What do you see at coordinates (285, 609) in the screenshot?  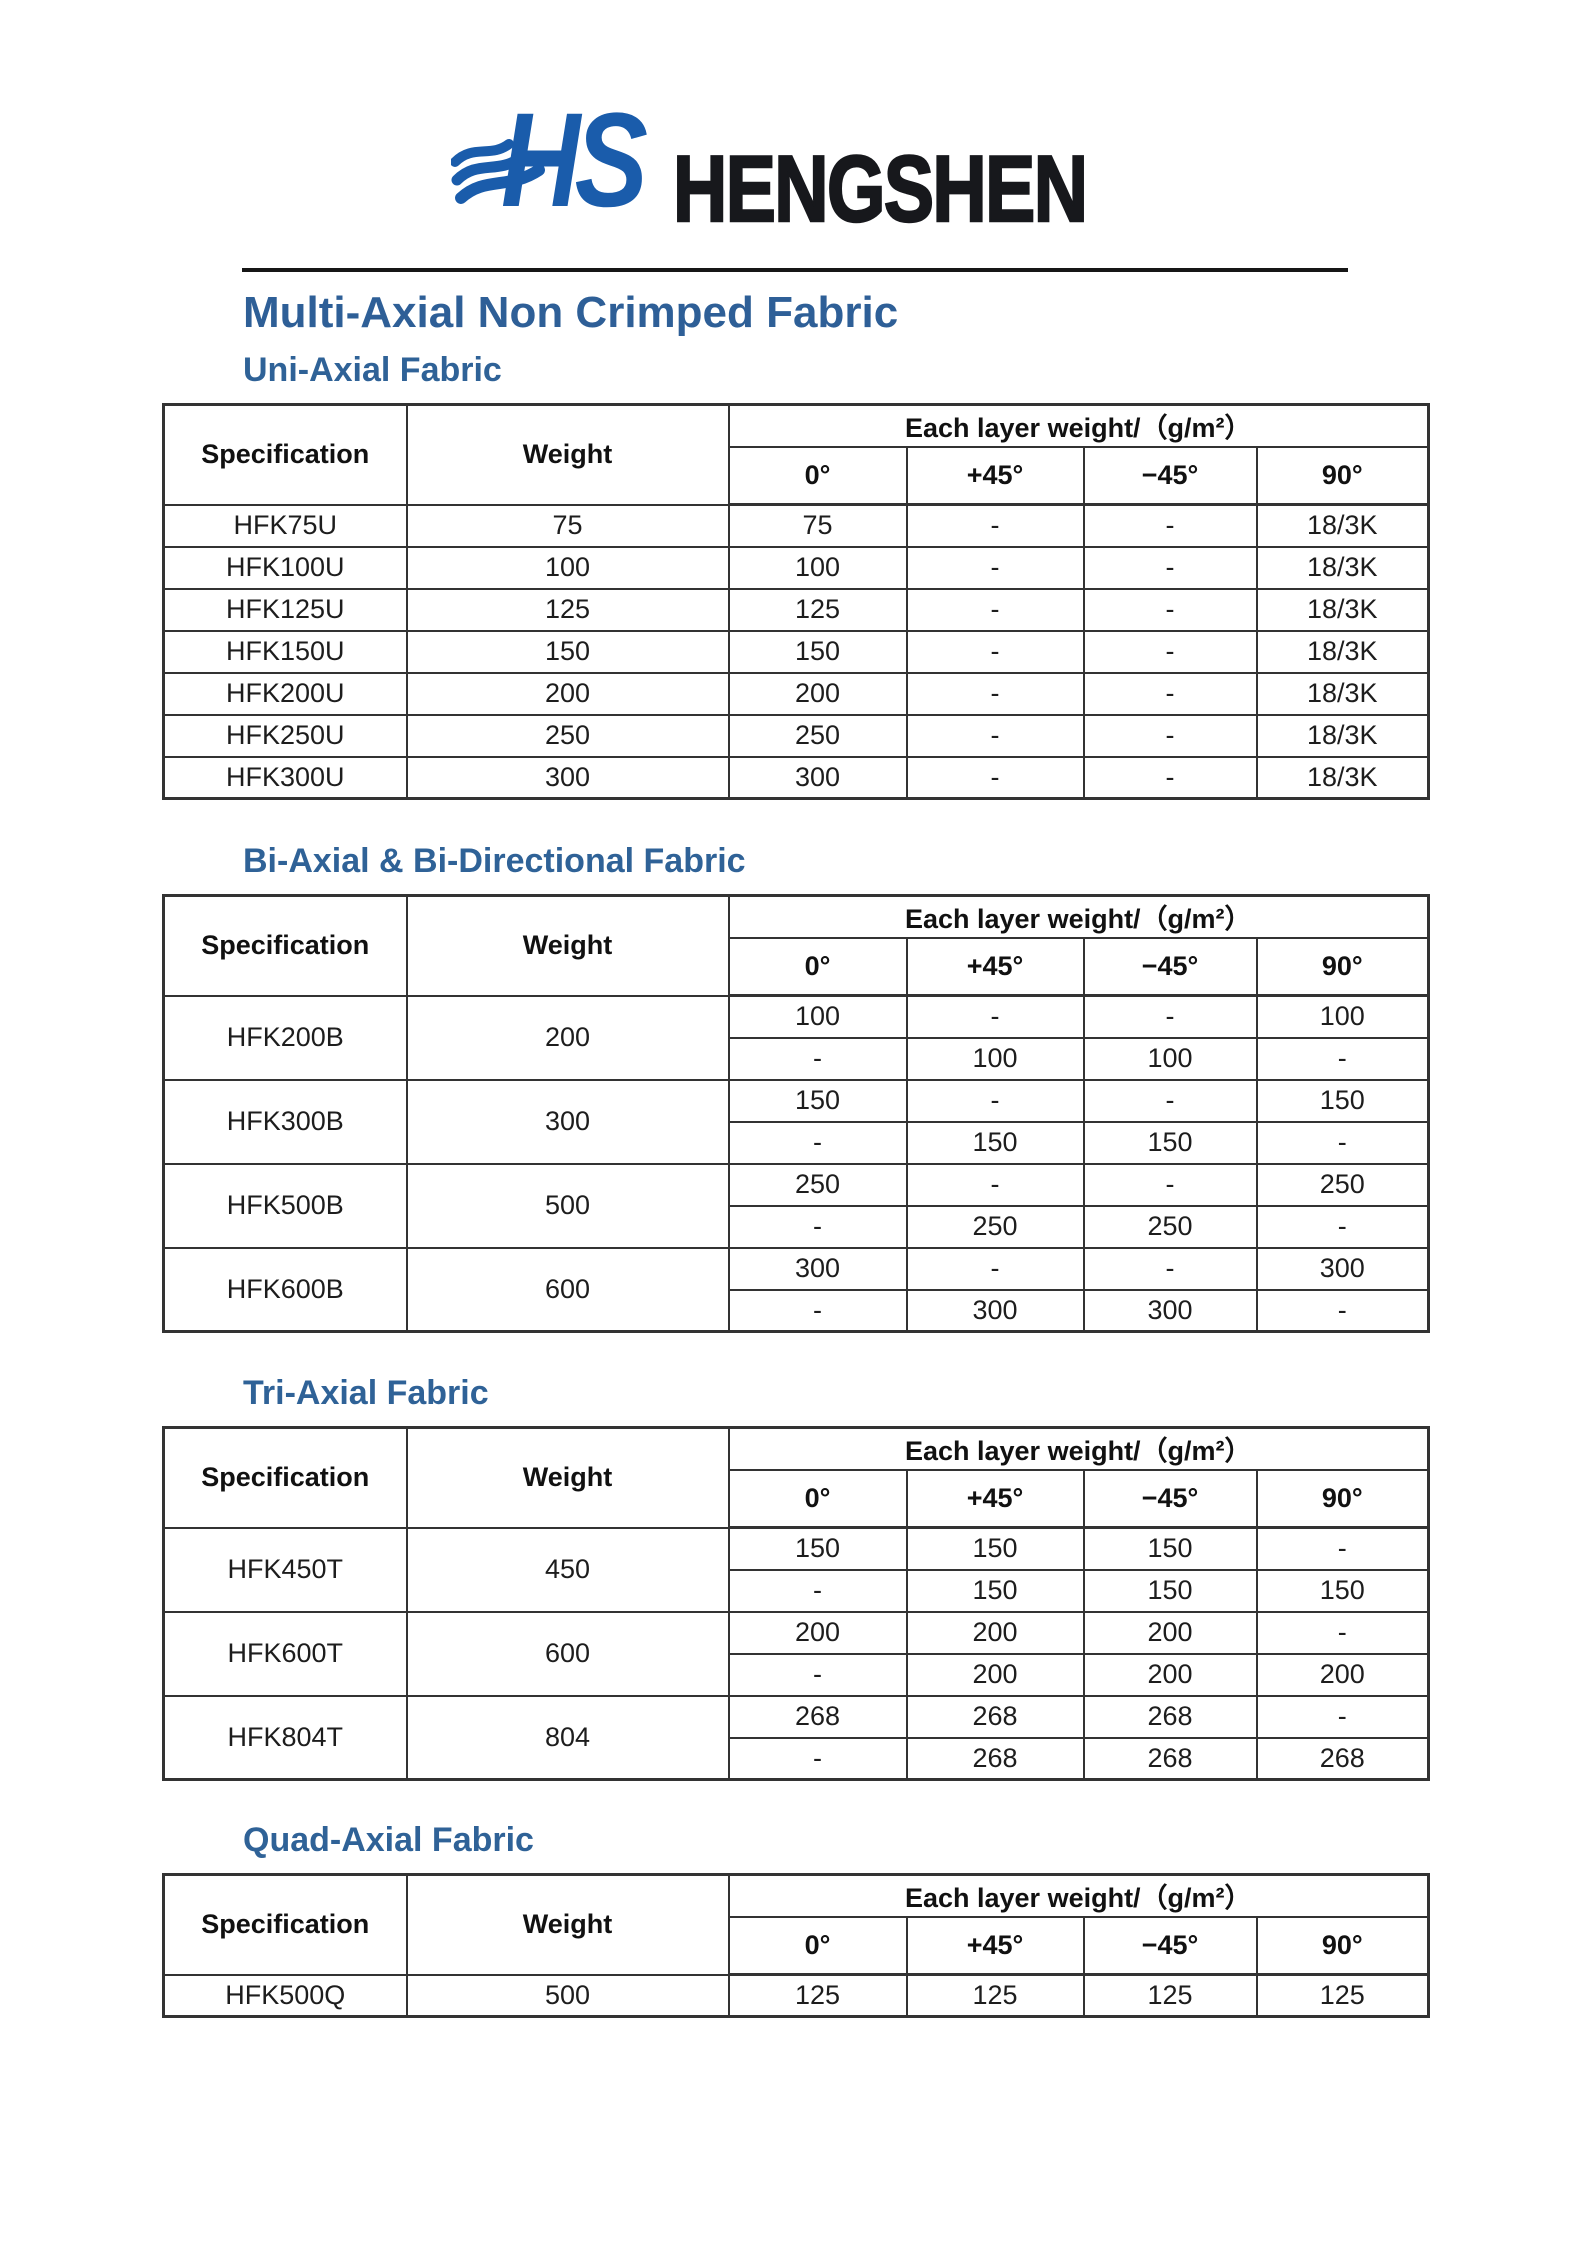 I see `spec-cell: HFK125U` at bounding box center [285, 609].